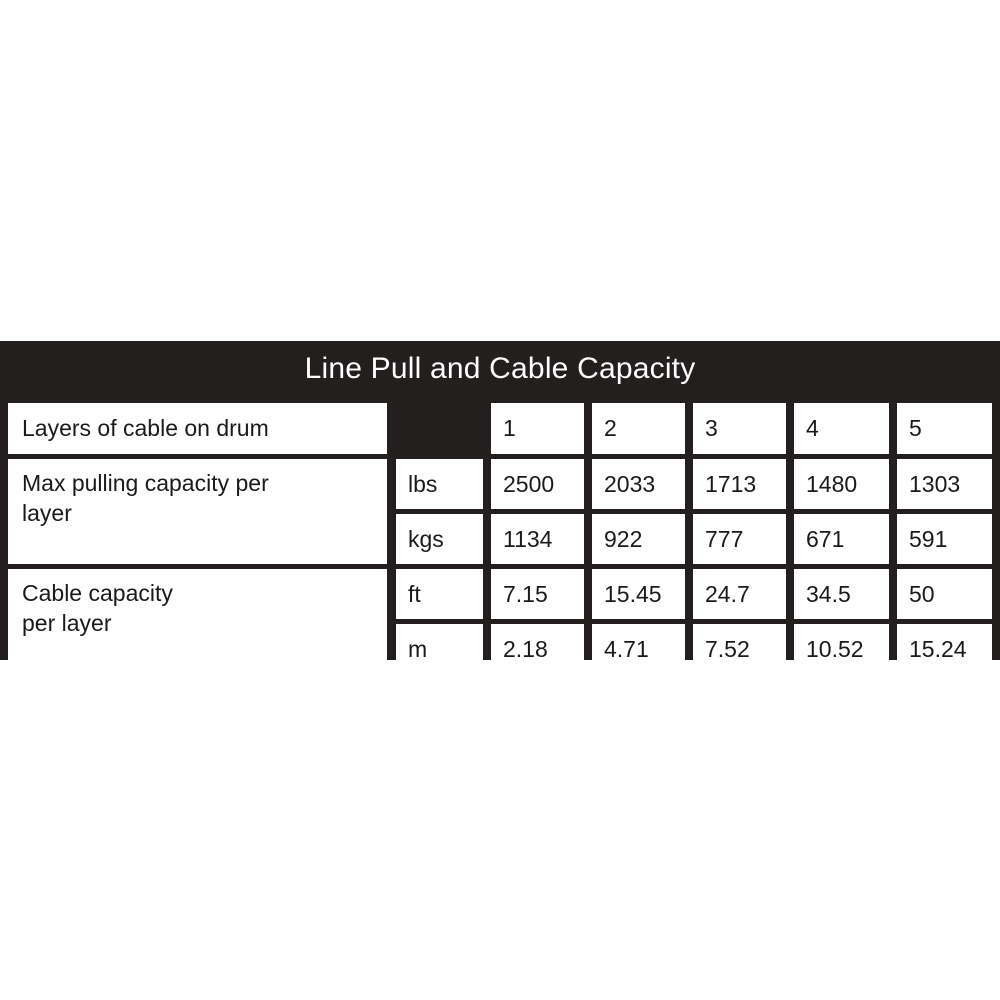  Describe the element at coordinates (944, 484) in the screenshot. I see `value-cell-lbs-layer-5: 1303` at that location.